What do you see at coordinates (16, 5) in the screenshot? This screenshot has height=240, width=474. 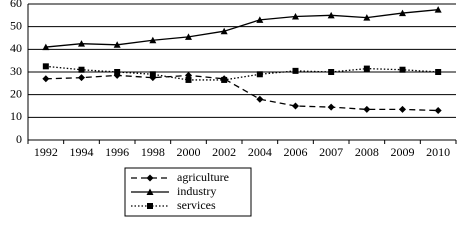 I see `y-tick-label: 60` at bounding box center [16, 5].